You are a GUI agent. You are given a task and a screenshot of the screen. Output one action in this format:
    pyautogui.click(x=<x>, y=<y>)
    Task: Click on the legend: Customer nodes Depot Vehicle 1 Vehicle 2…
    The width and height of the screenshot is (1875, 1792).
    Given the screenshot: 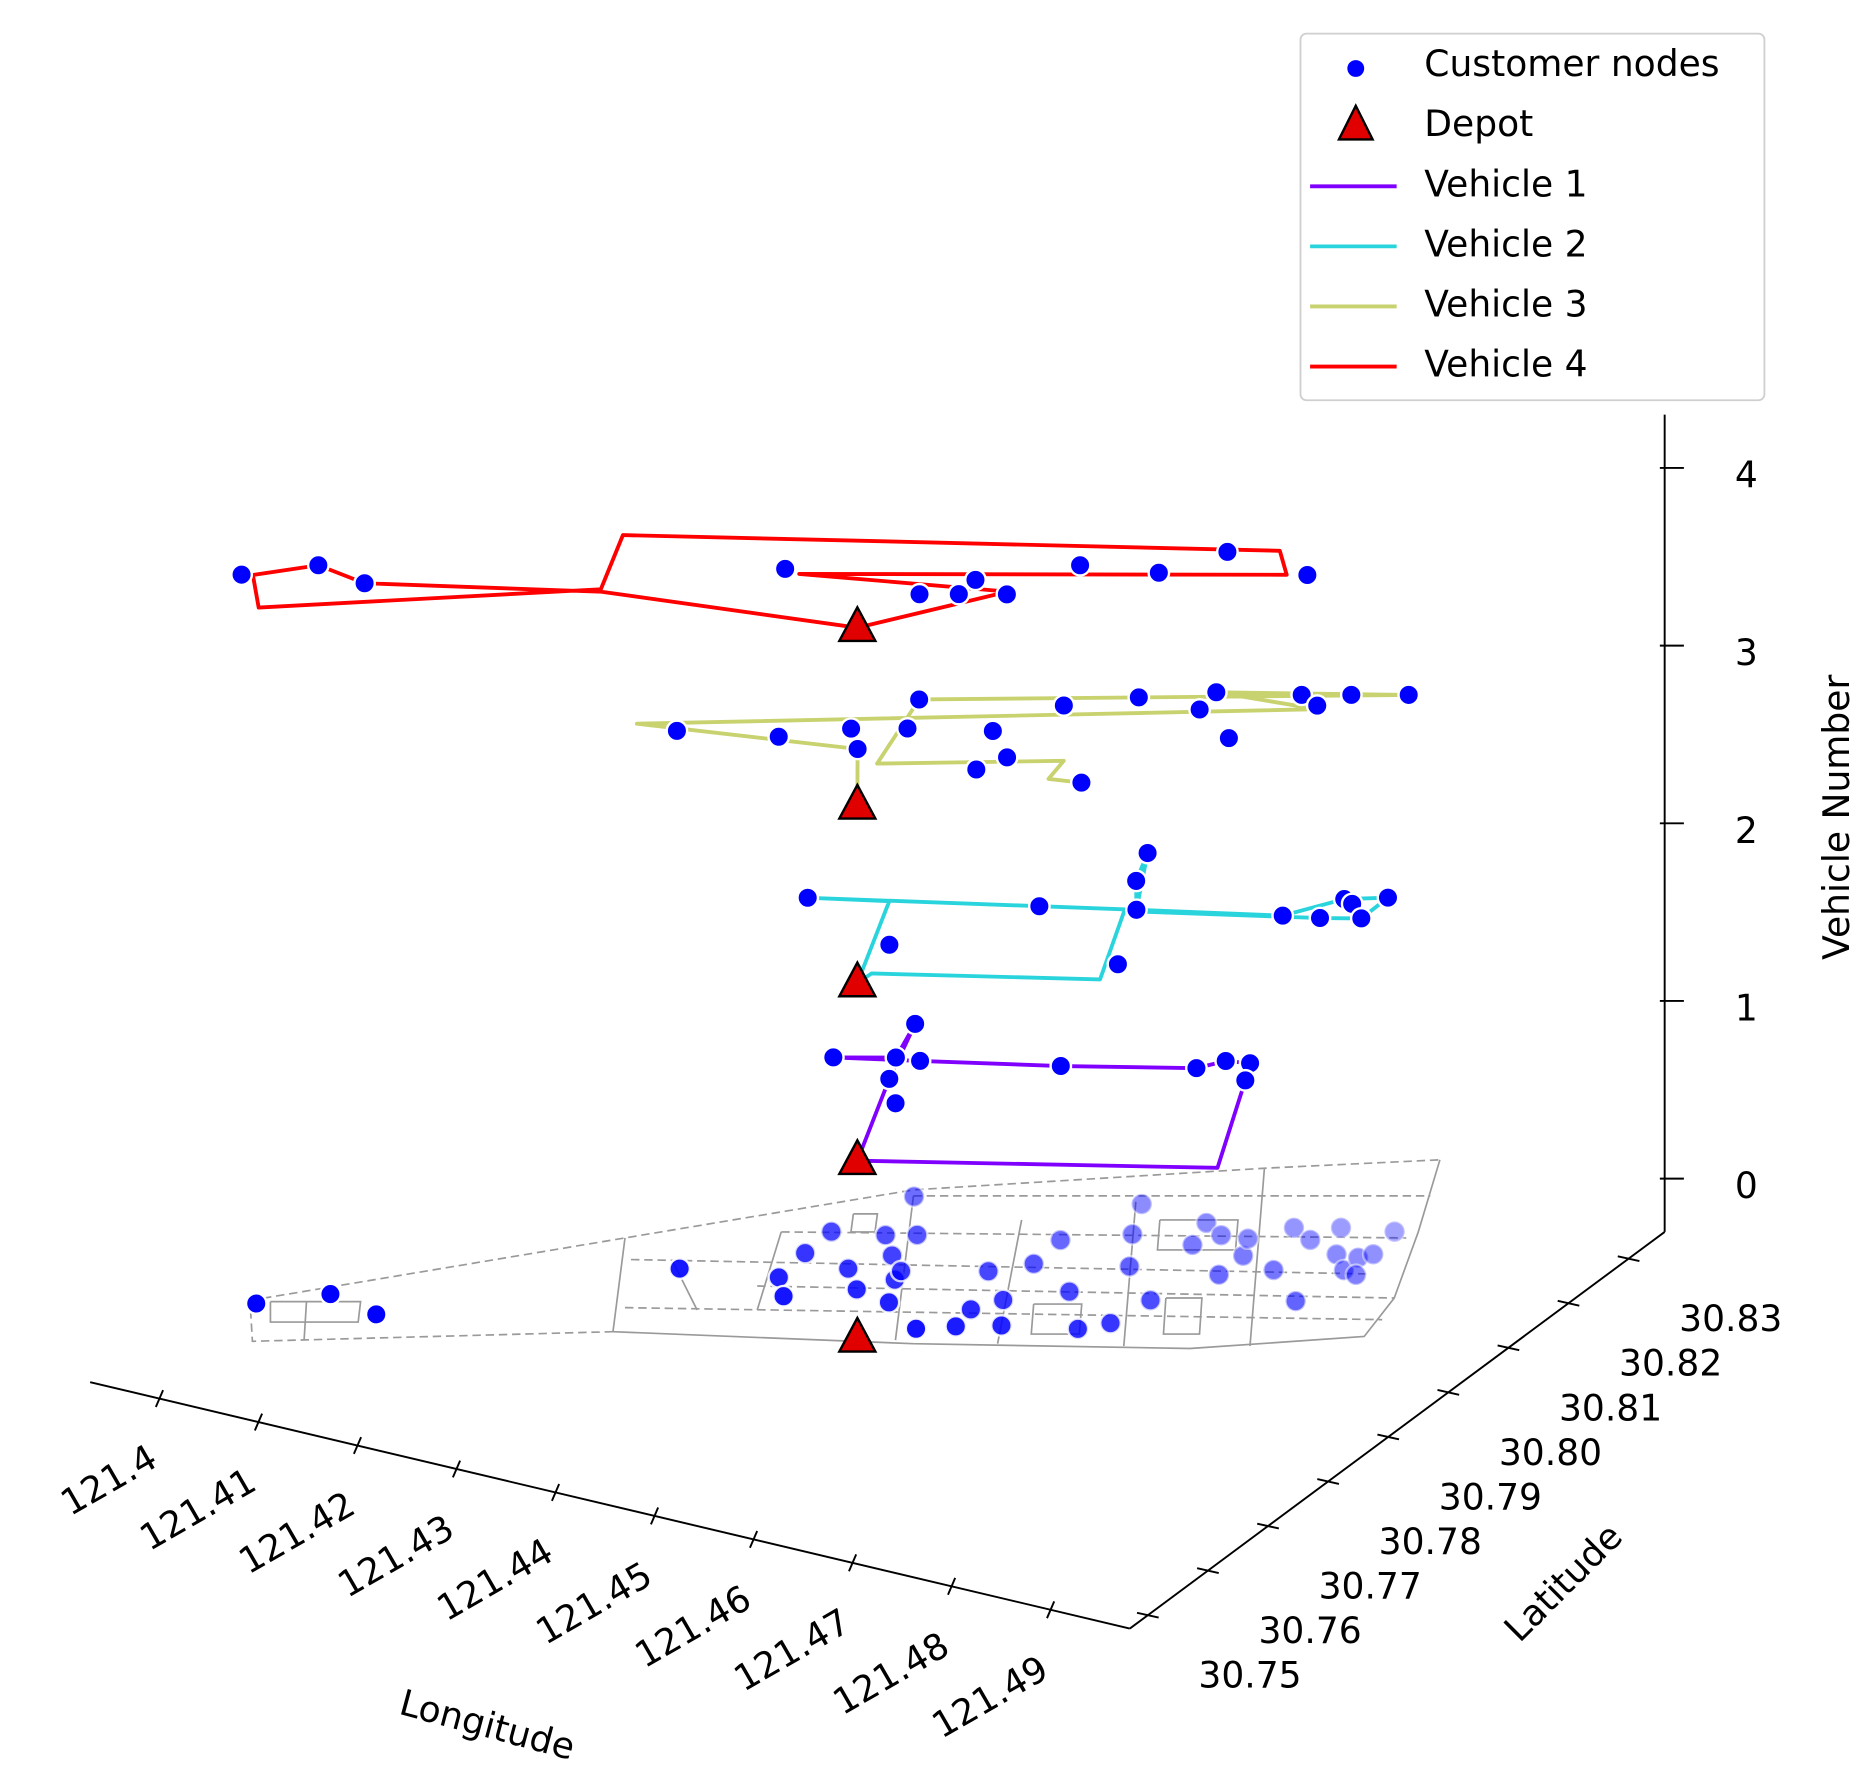 What is the action you would take?
    pyautogui.click(x=1532, y=217)
    